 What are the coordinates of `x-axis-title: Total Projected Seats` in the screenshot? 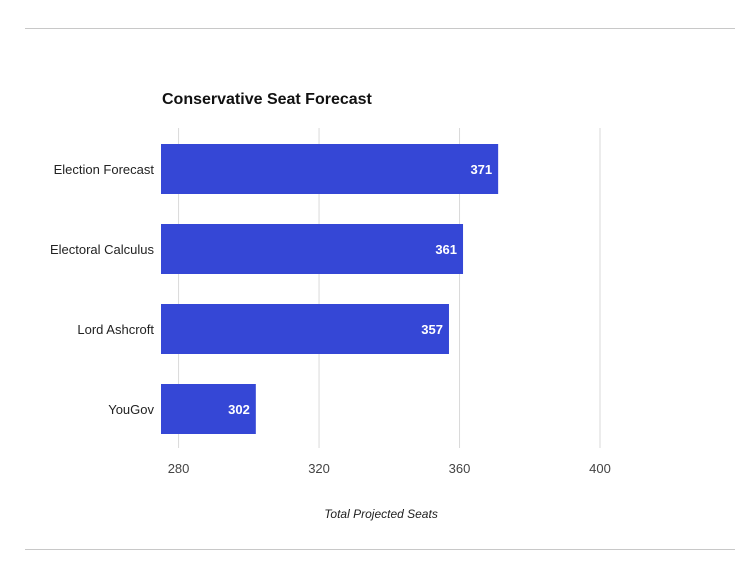 It's located at (381, 514).